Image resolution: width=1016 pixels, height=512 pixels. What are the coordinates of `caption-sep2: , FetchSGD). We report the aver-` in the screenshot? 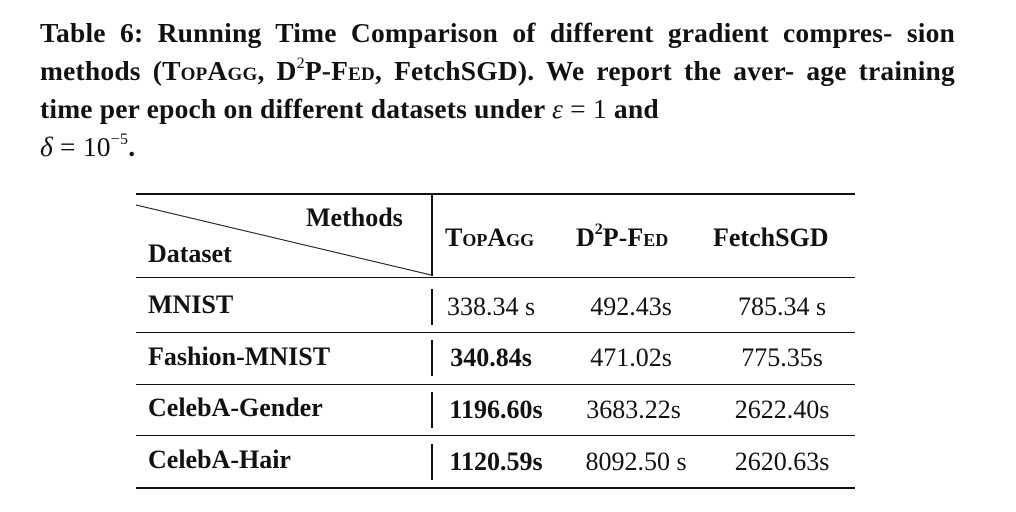 It's located at (584, 70).